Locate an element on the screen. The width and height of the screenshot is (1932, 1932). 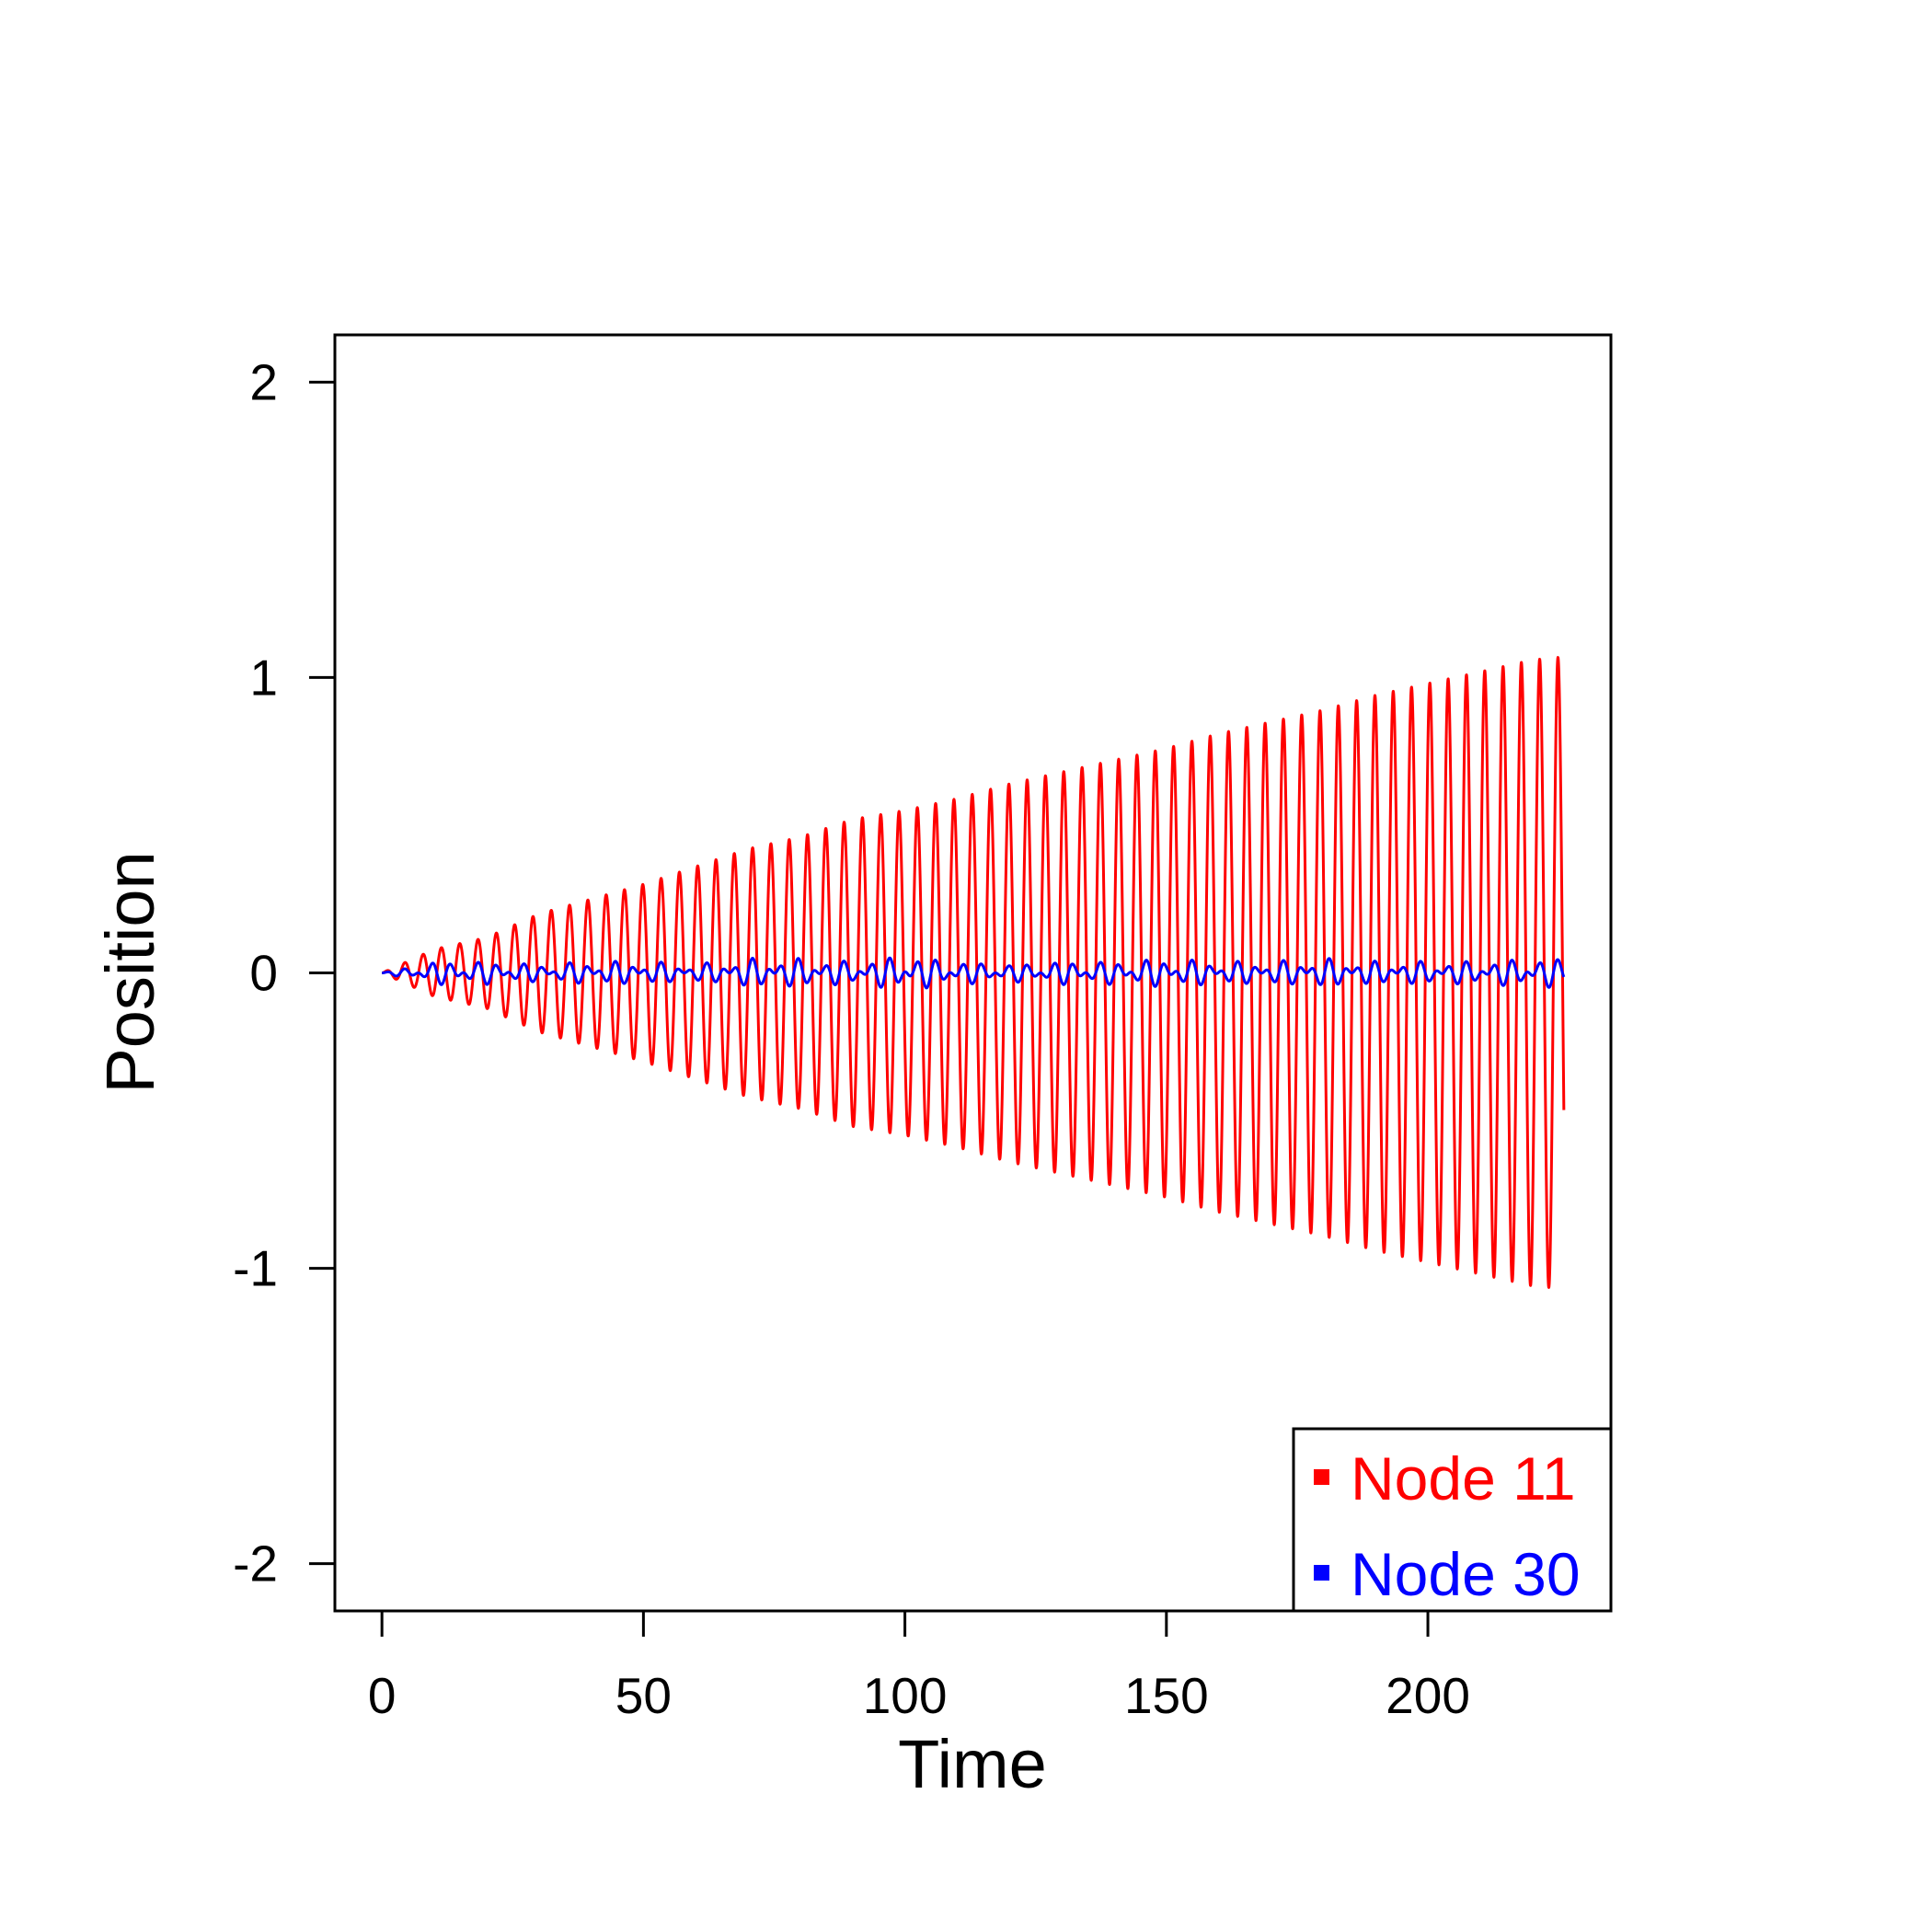
legend-label-node-30: Node 30 is located at coordinates (1466, 1574).